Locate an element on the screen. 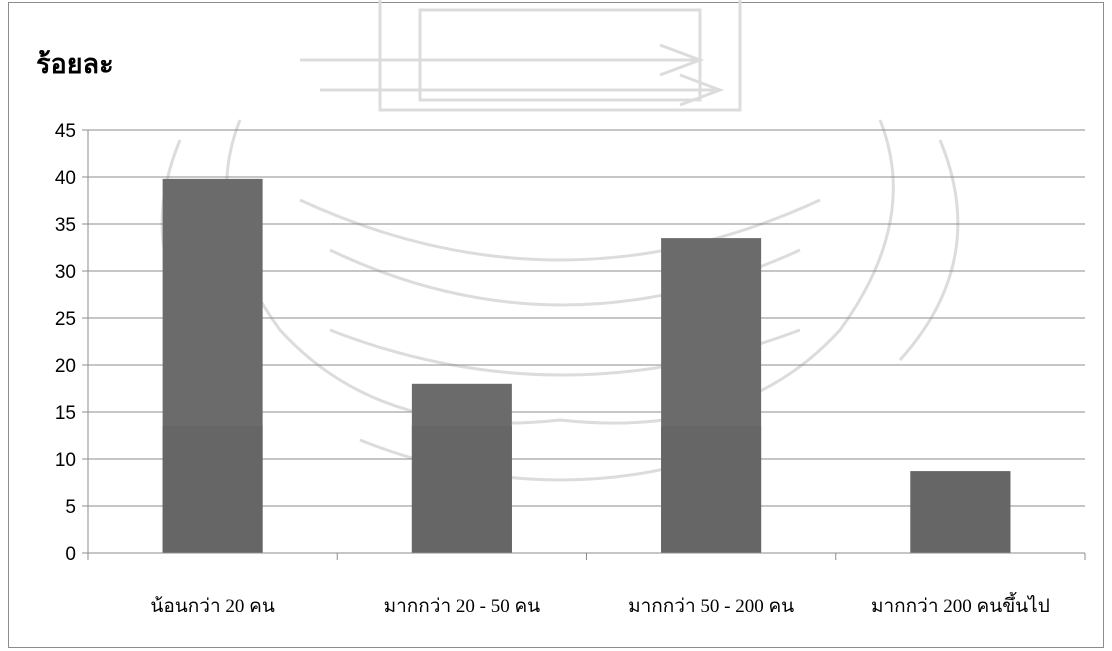 This screenshot has height=651, width=1112. x-category-label: มากกว่า 50 - 200 คน is located at coordinates (711, 606).